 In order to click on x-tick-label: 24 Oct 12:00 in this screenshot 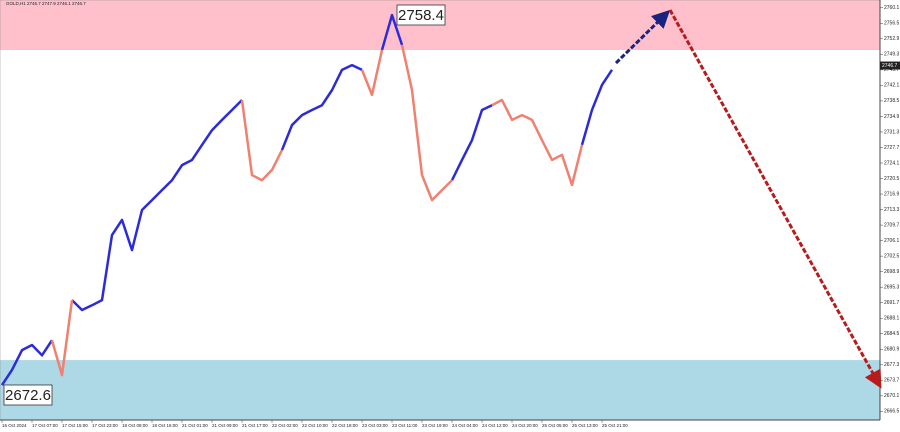, I will do `click(495, 425)`.